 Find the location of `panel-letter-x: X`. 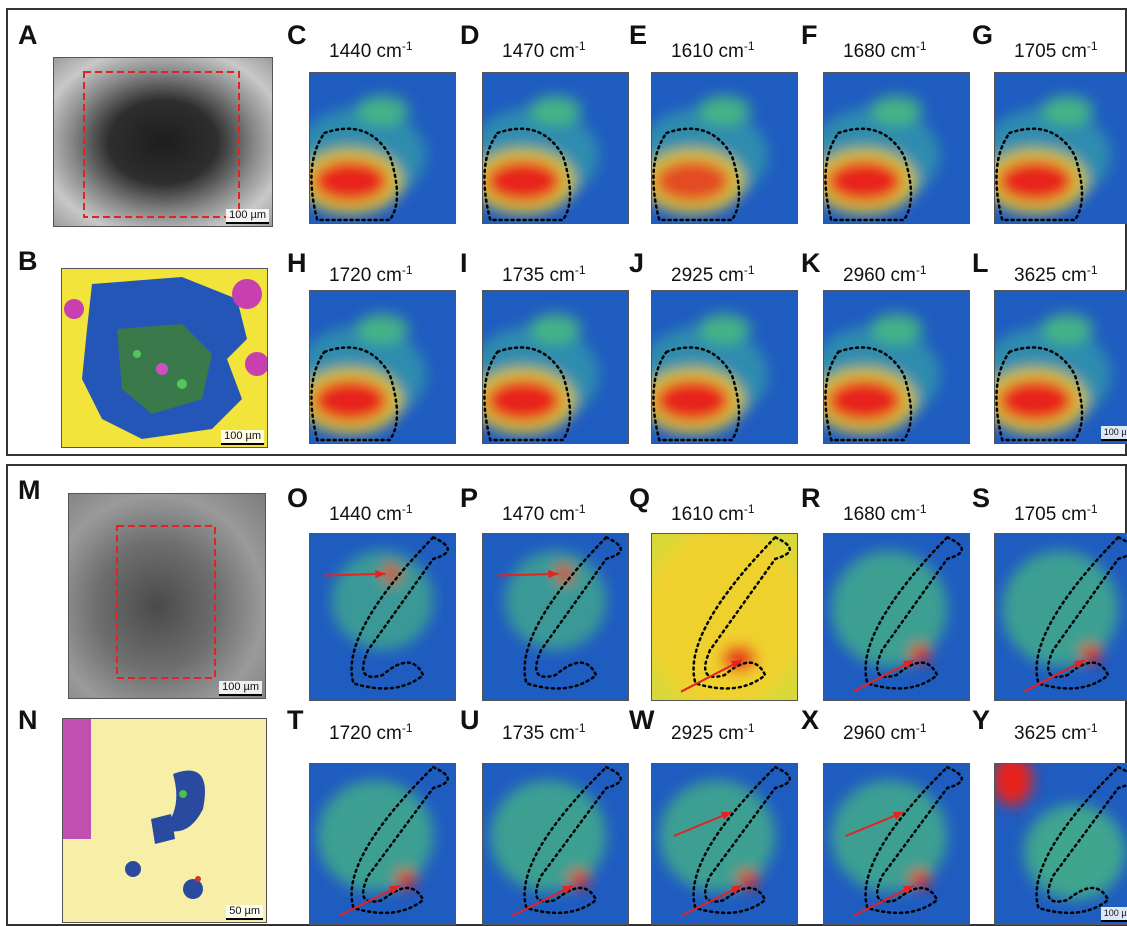

panel-letter-x: X is located at coordinates (810, 720).